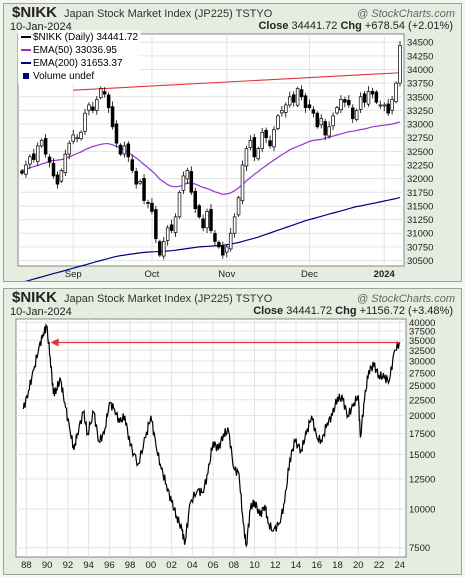 The width and height of the screenshot is (465, 577). What do you see at coordinates (254, 565) in the screenshot?
I see `x-tick-label-2: 10` at bounding box center [254, 565].